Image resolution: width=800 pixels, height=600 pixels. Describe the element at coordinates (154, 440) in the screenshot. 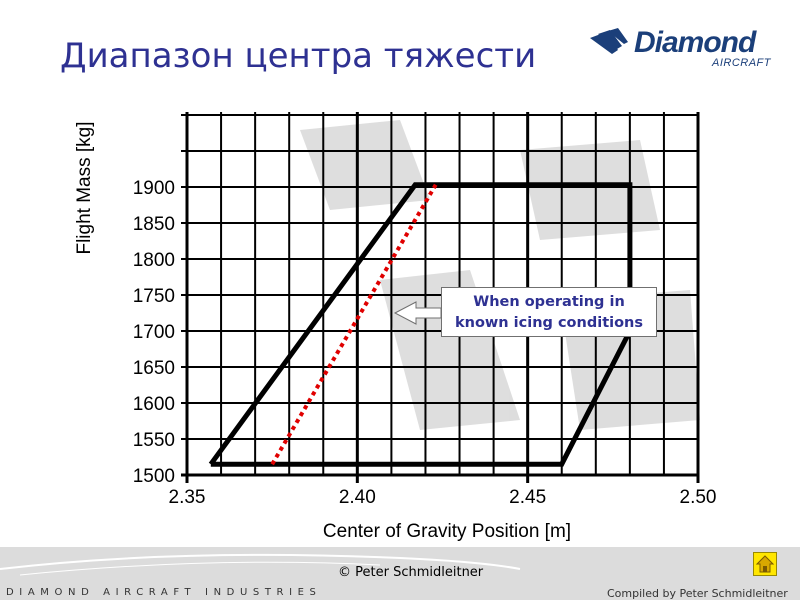

I see `y-tick-label: 1550` at that location.